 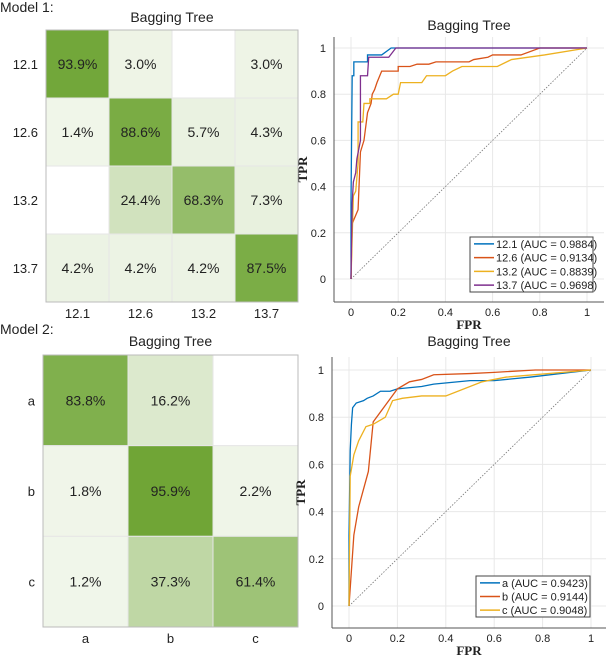 What do you see at coordinates (86, 491) in the screenshot?
I see `cm-cell-value: 1.8%` at bounding box center [86, 491].